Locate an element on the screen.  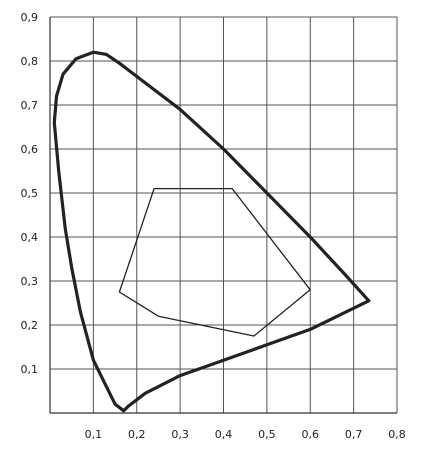
y-tick-label-0: 0,1 is located at coordinates (30, 369).